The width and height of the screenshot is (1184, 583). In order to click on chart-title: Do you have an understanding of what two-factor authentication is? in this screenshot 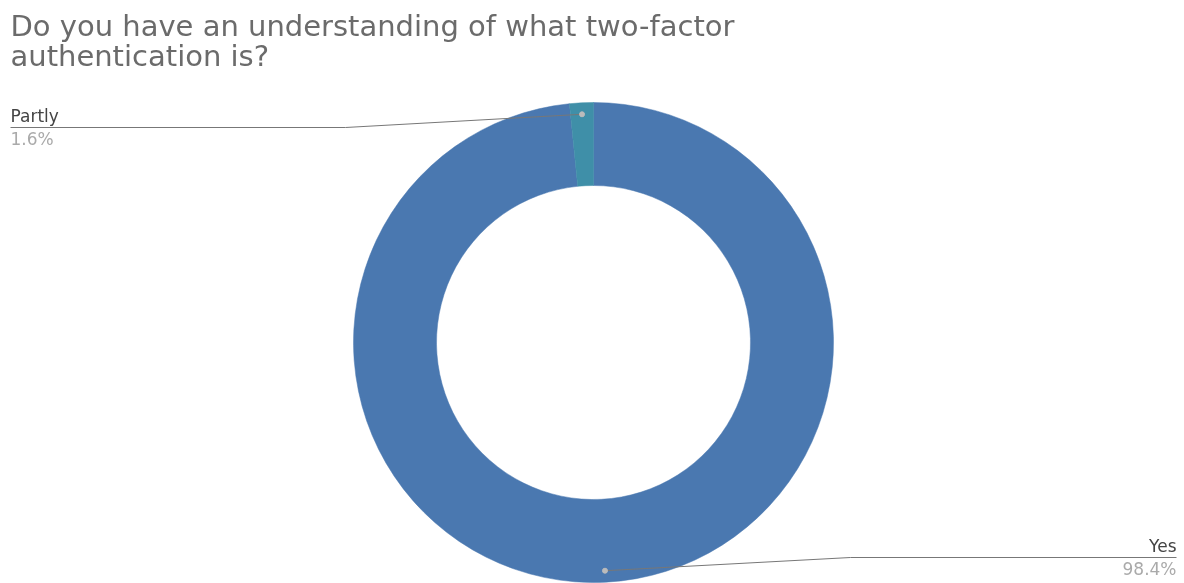, I will do `click(372, 41)`.